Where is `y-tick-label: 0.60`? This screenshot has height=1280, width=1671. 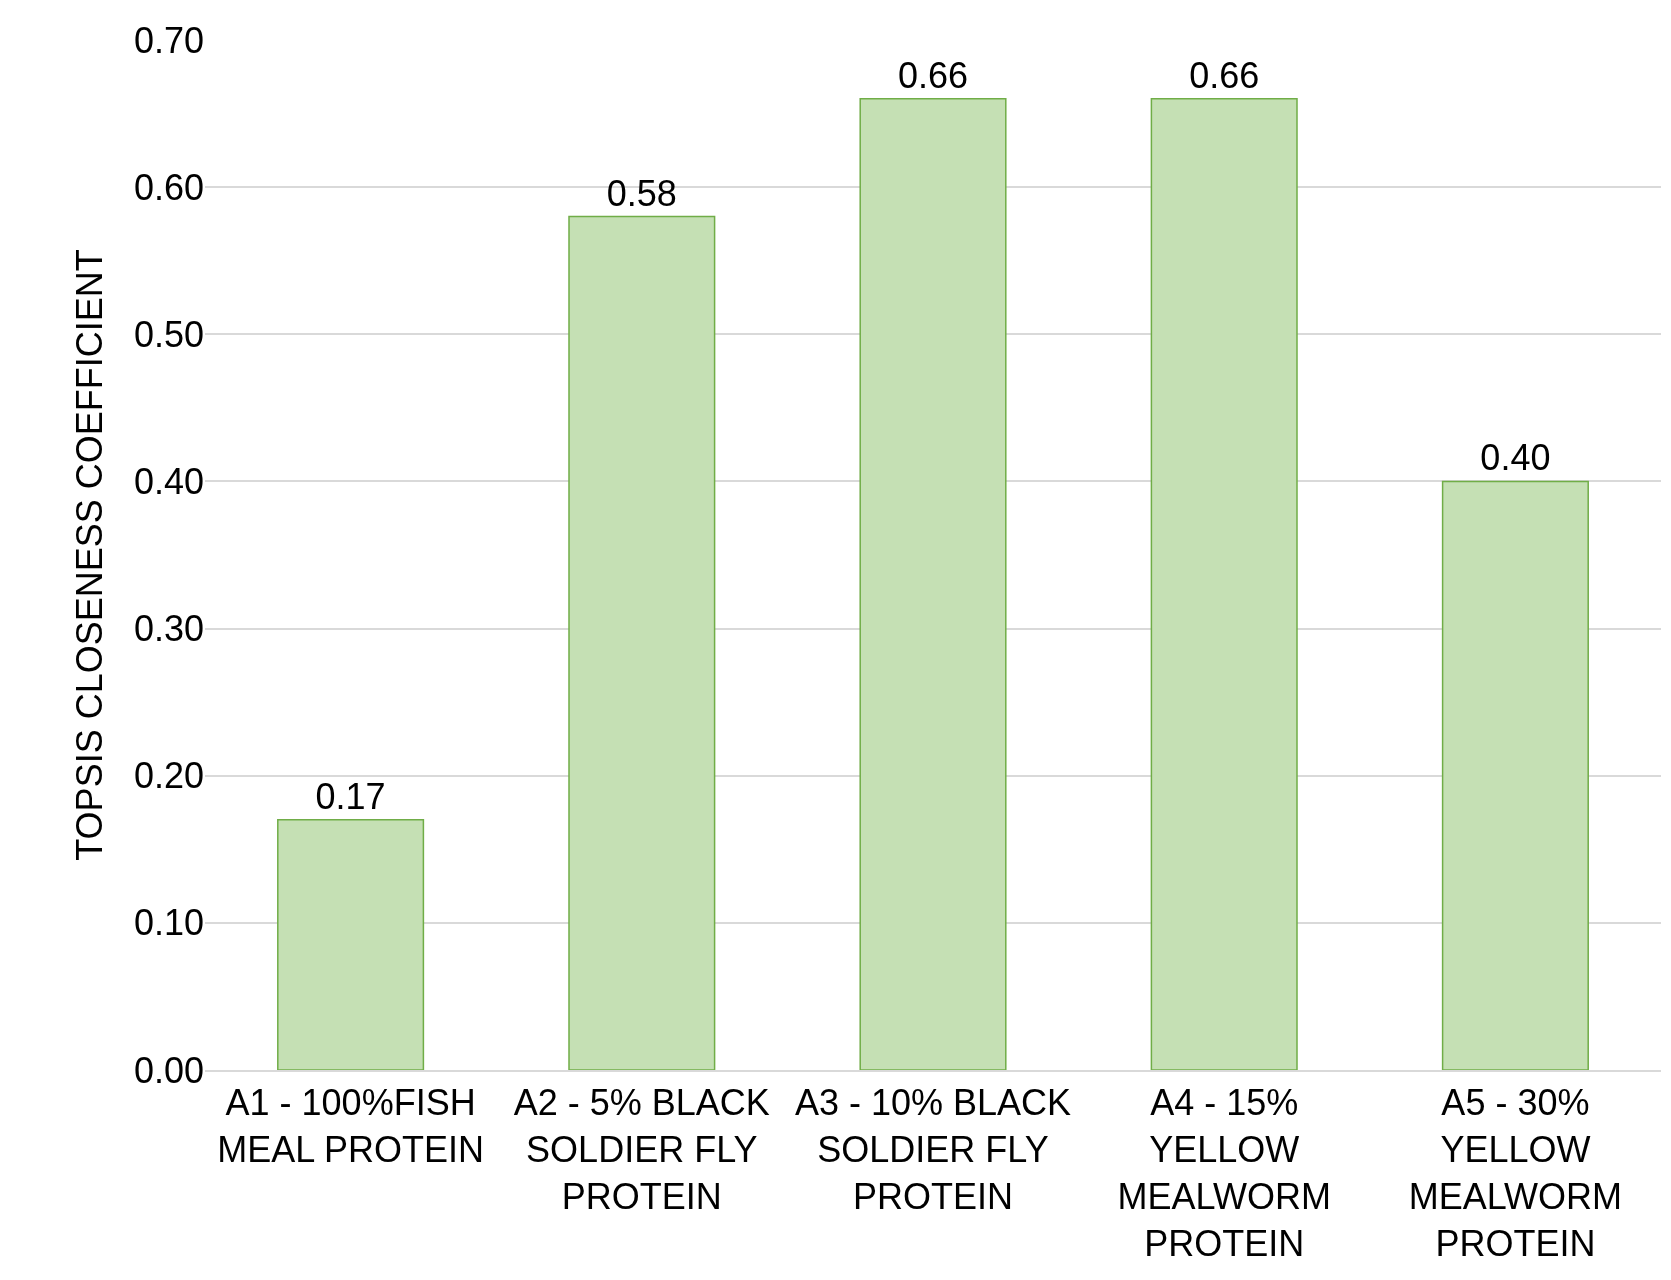 y-tick-label: 0.60 is located at coordinates (168, 187).